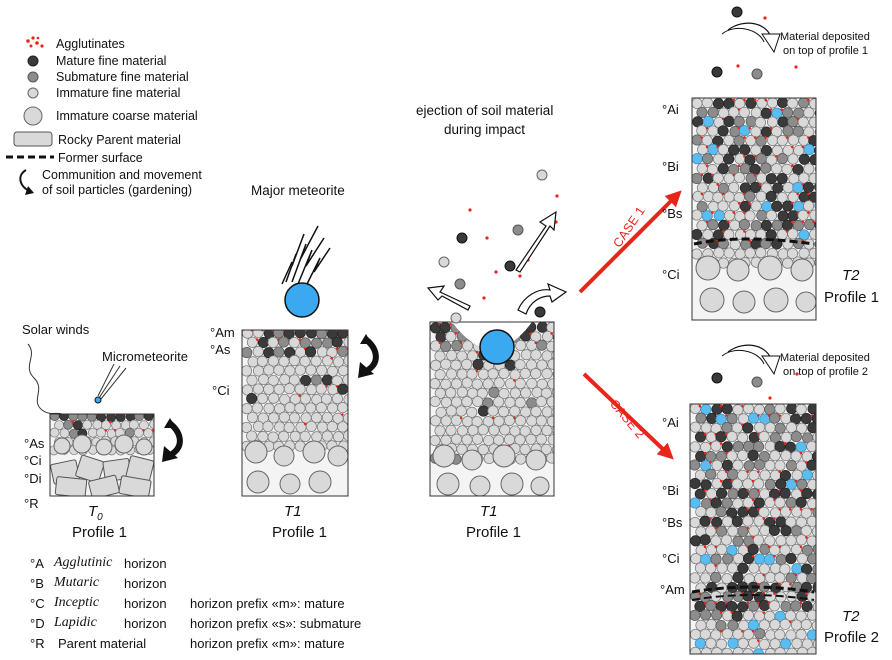 The image size is (892, 660). What do you see at coordinates (145, 583) in the screenshot?
I see `key-word-b: horizon` at bounding box center [145, 583].